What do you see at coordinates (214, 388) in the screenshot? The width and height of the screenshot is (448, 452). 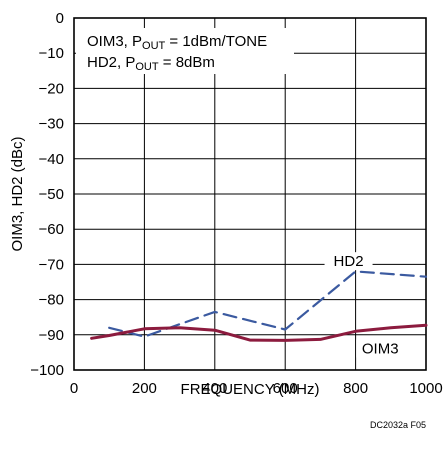 I see `x-tick-label: 400` at bounding box center [214, 388].